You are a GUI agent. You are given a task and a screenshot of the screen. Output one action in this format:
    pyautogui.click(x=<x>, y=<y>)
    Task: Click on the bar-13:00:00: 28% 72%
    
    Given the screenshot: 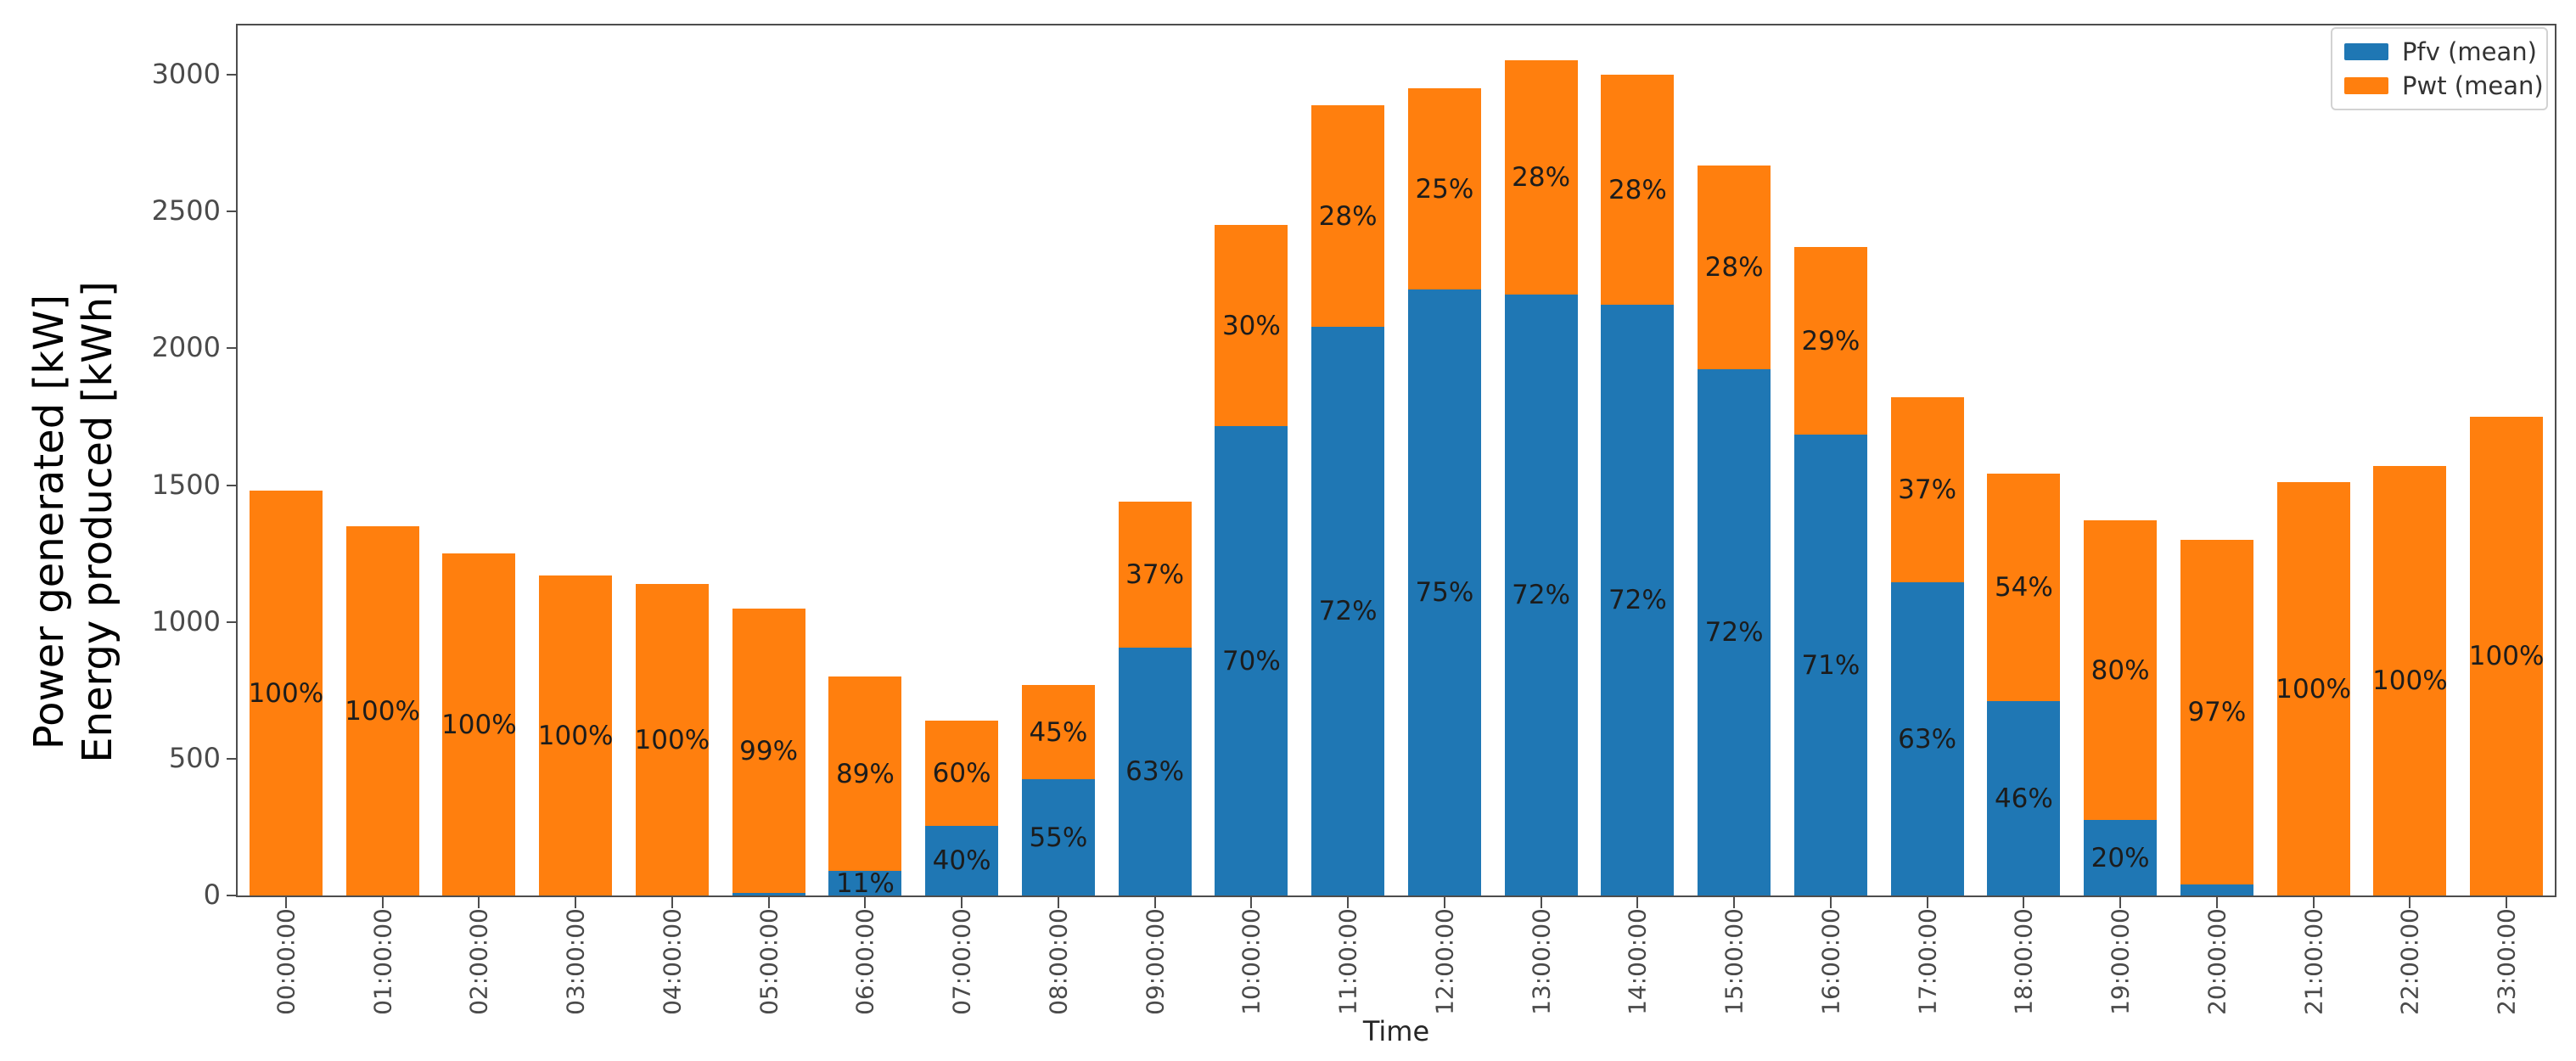 What is the action you would take?
    pyautogui.click(x=1541, y=477)
    